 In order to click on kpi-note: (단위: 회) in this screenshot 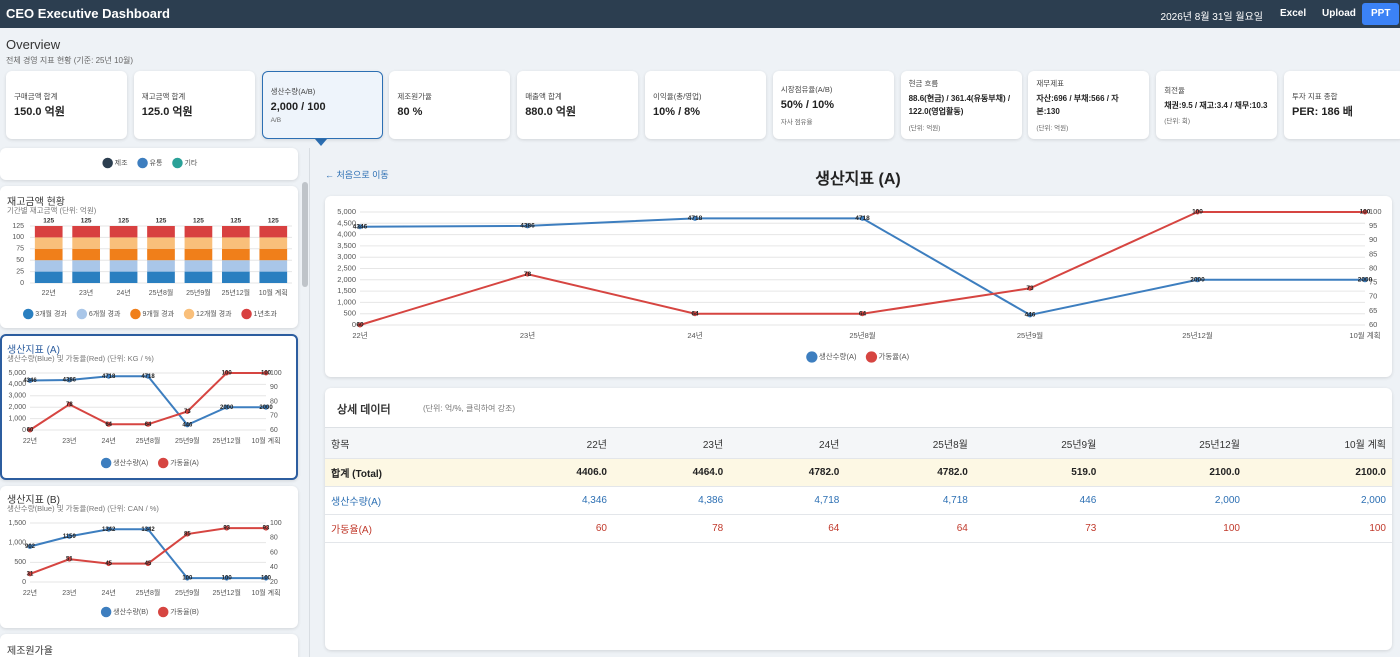, I will do `click(1177, 122)`.